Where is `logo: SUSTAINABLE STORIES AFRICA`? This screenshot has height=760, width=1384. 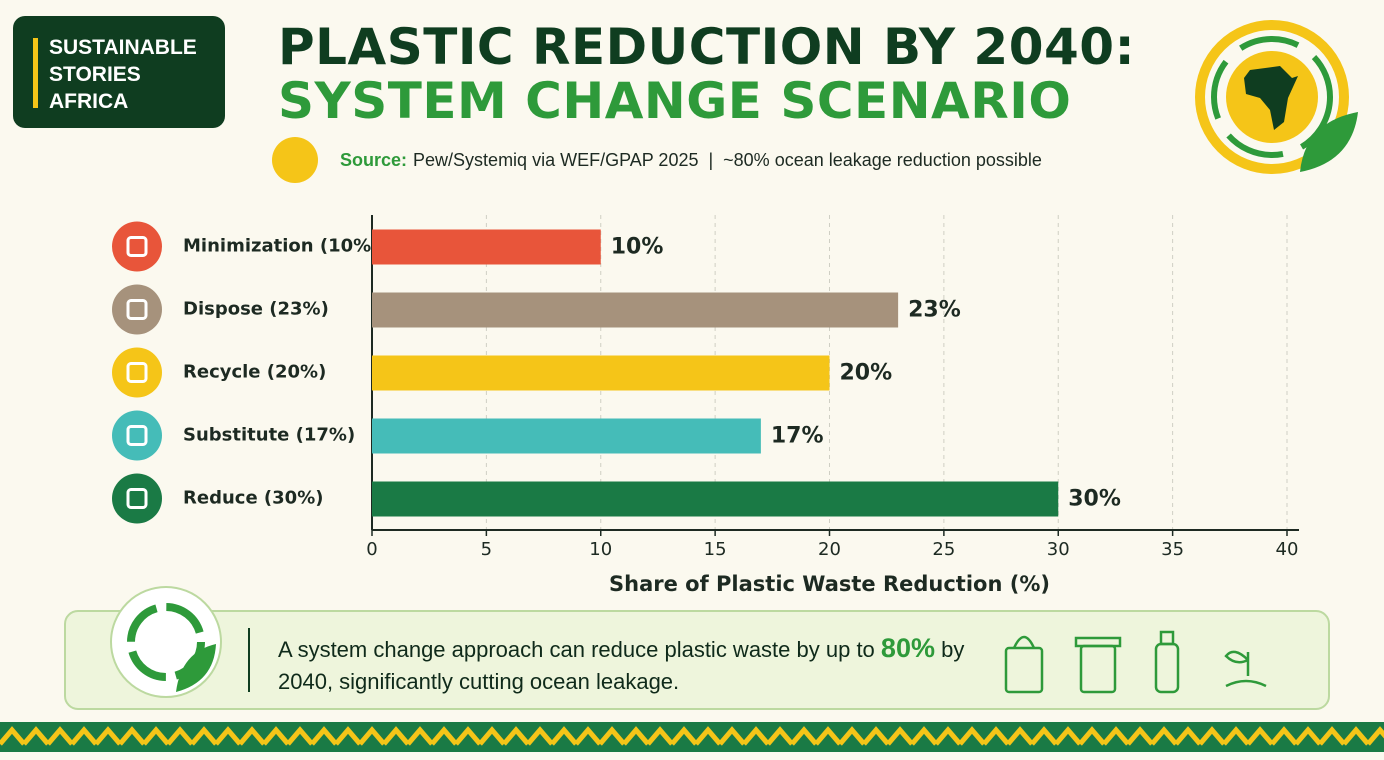
logo: SUSTAINABLE STORIES AFRICA is located at coordinates (119, 72).